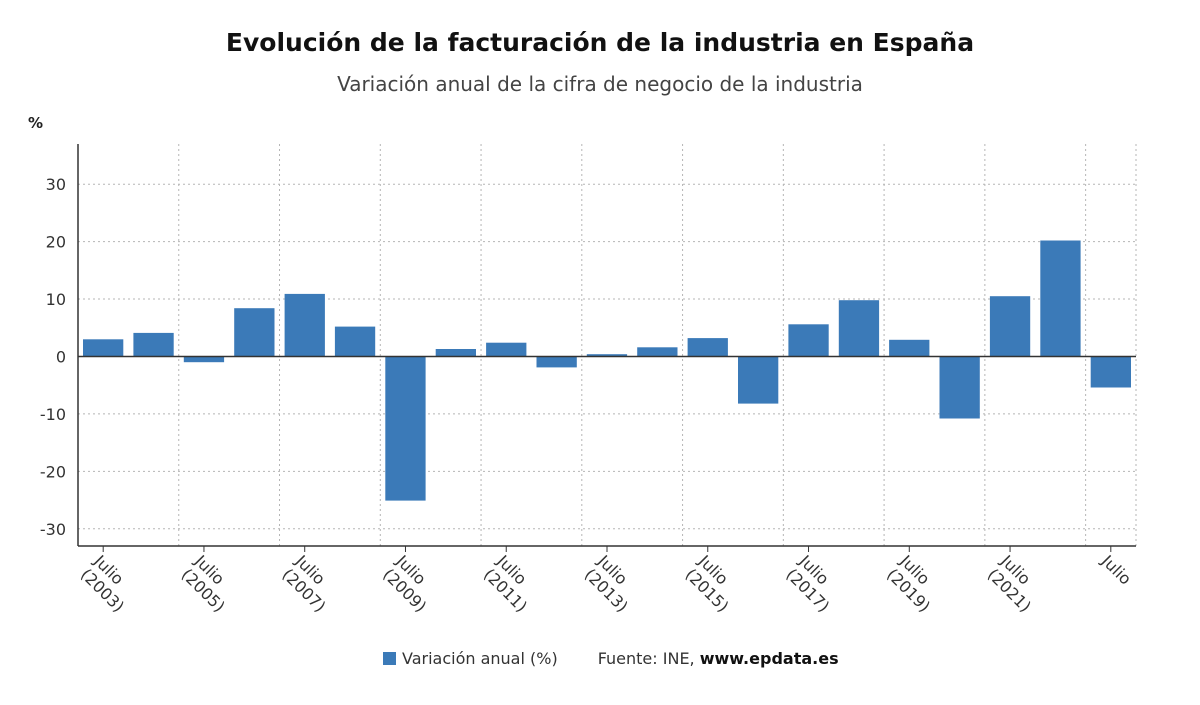 This screenshot has height=705, width=1200. I want to click on source-prefix: Fuente: INE,, so click(646, 658).